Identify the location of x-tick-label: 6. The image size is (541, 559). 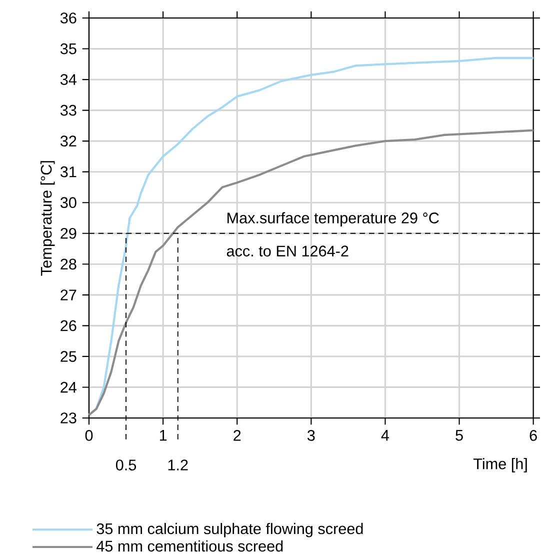
(533, 435).